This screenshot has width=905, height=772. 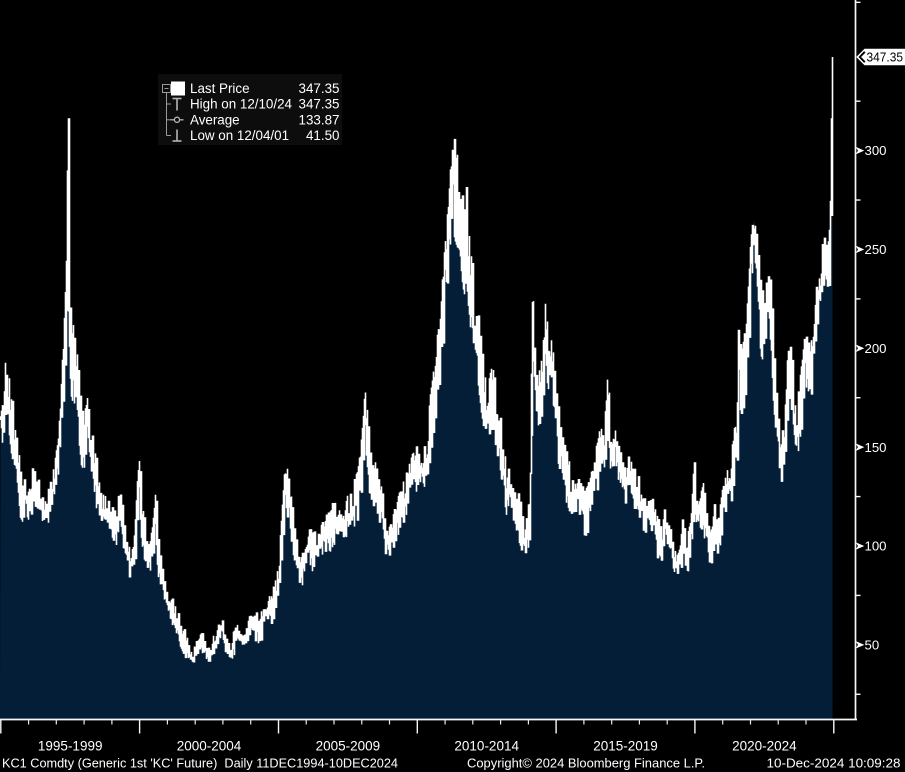 I want to click on svg-text: 41.50, so click(x=323, y=135).